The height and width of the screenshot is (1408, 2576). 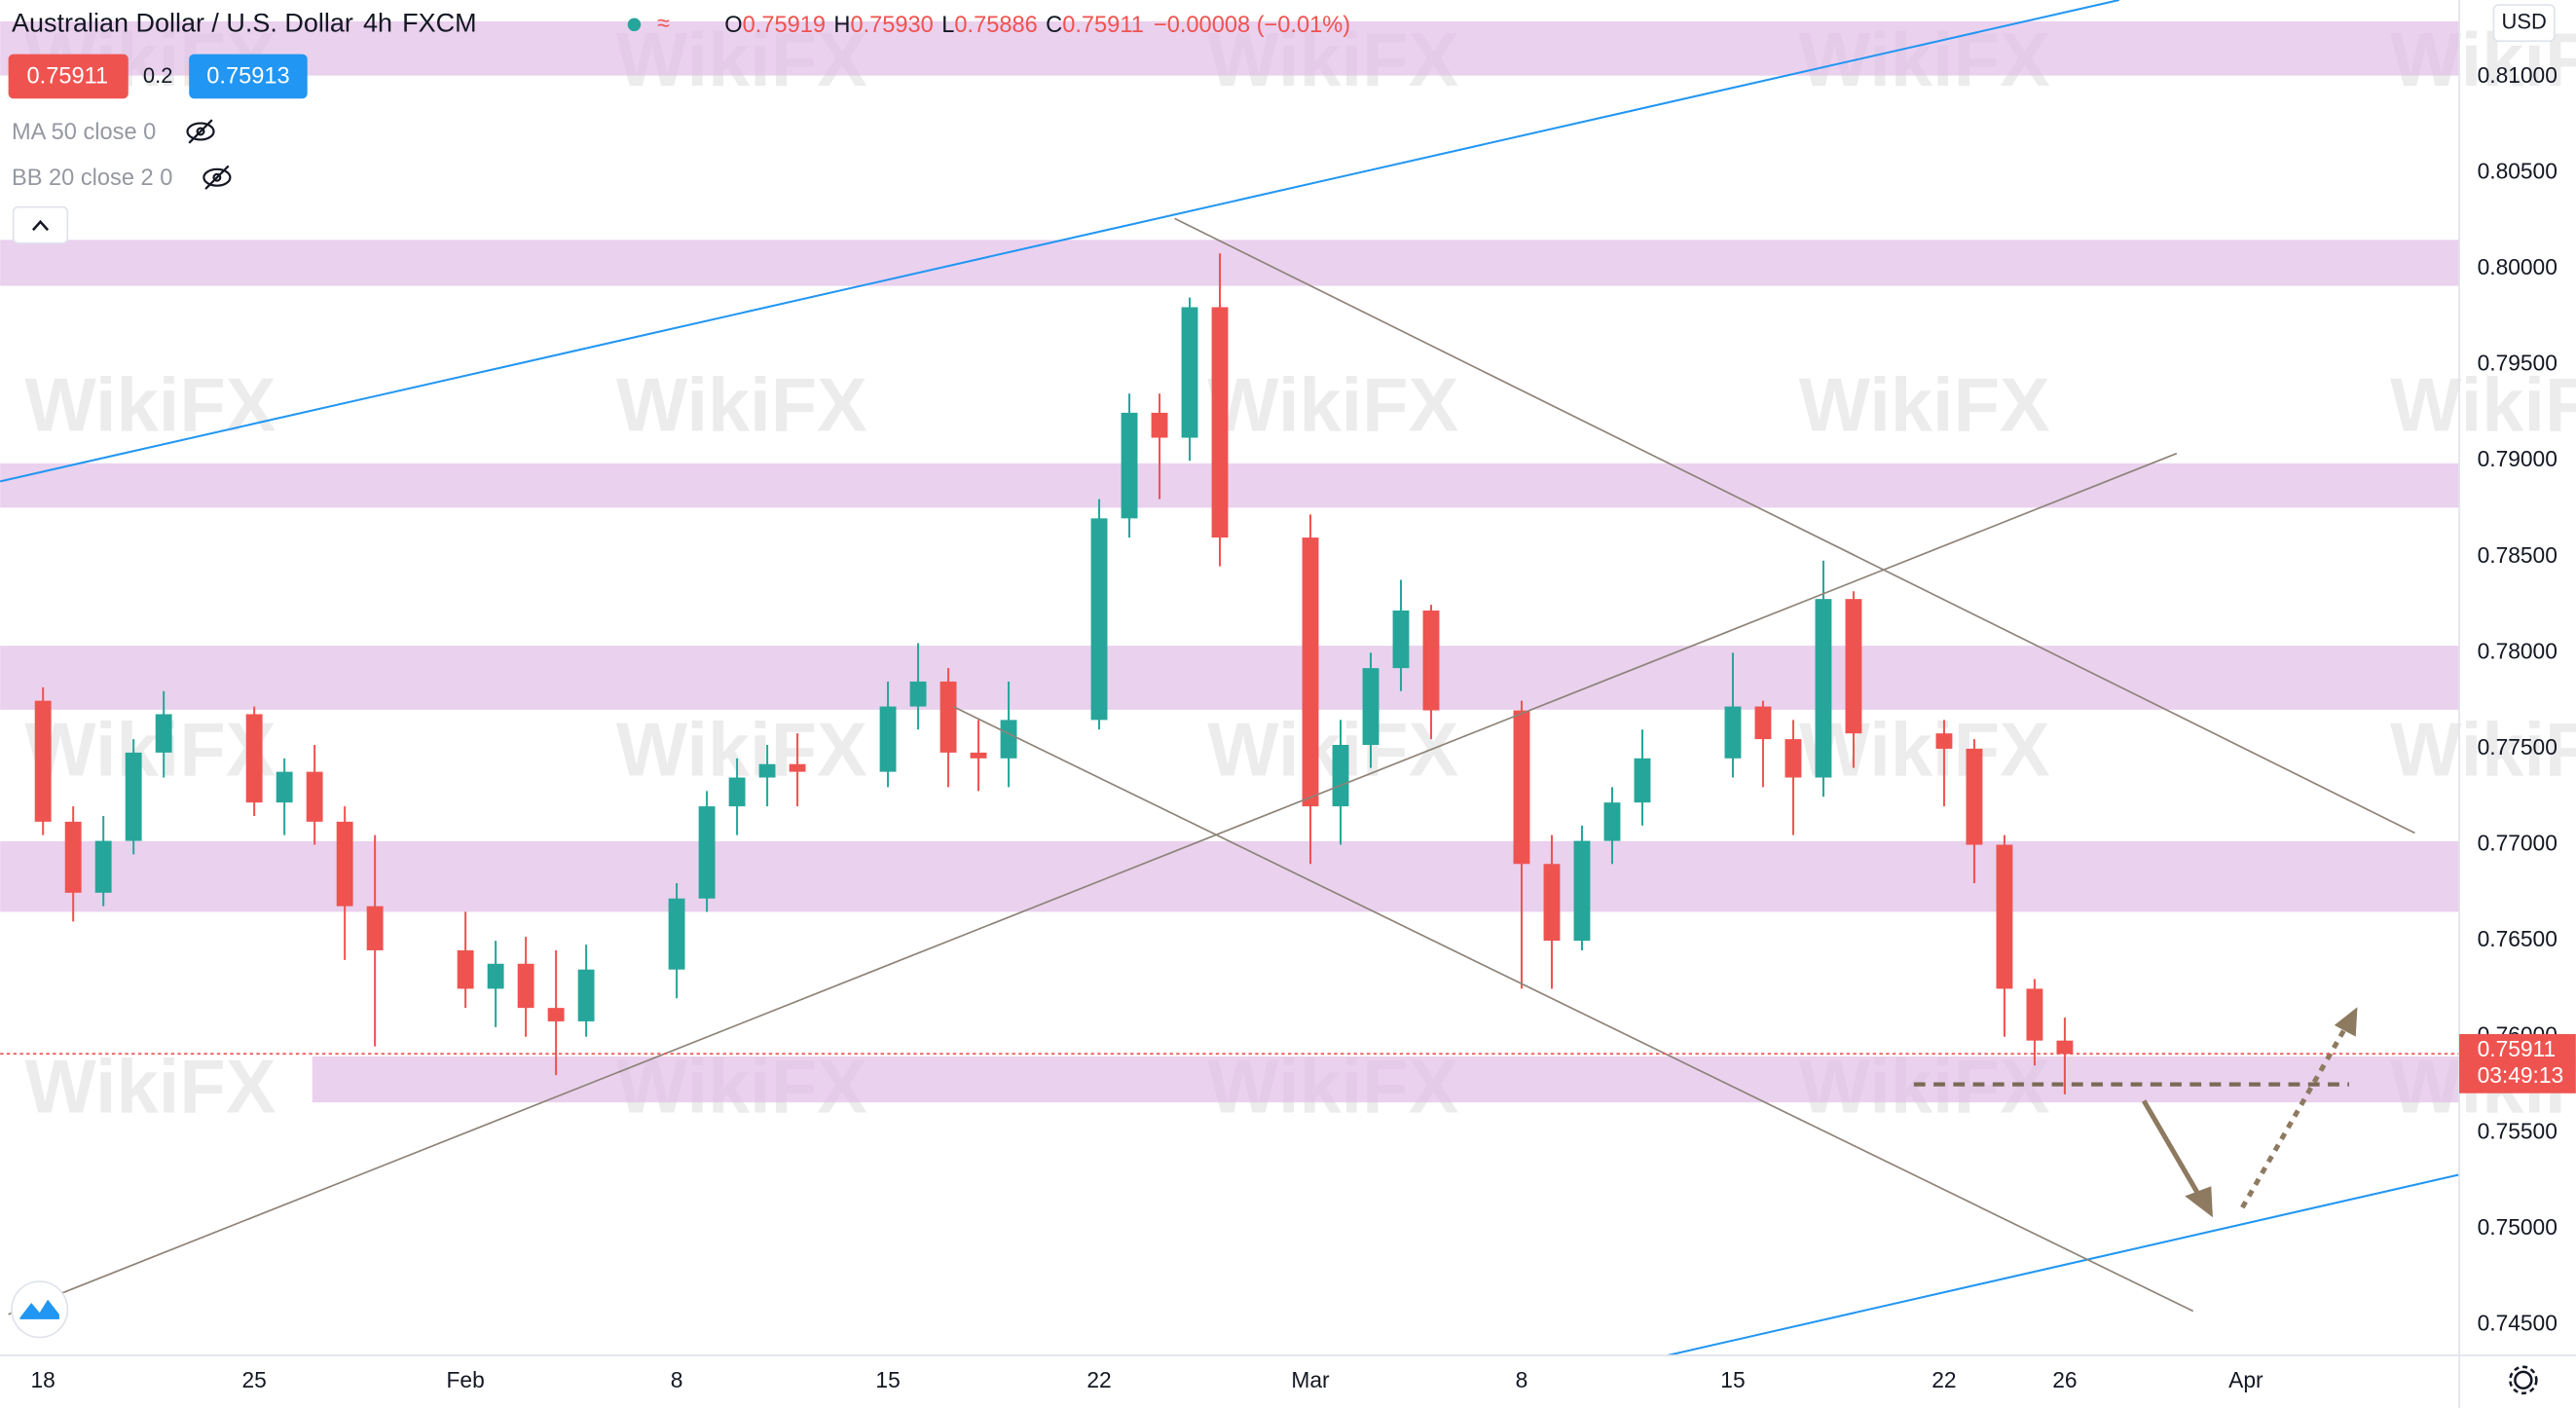 I want to click on ohlc-label: C, so click(x=1054, y=26).